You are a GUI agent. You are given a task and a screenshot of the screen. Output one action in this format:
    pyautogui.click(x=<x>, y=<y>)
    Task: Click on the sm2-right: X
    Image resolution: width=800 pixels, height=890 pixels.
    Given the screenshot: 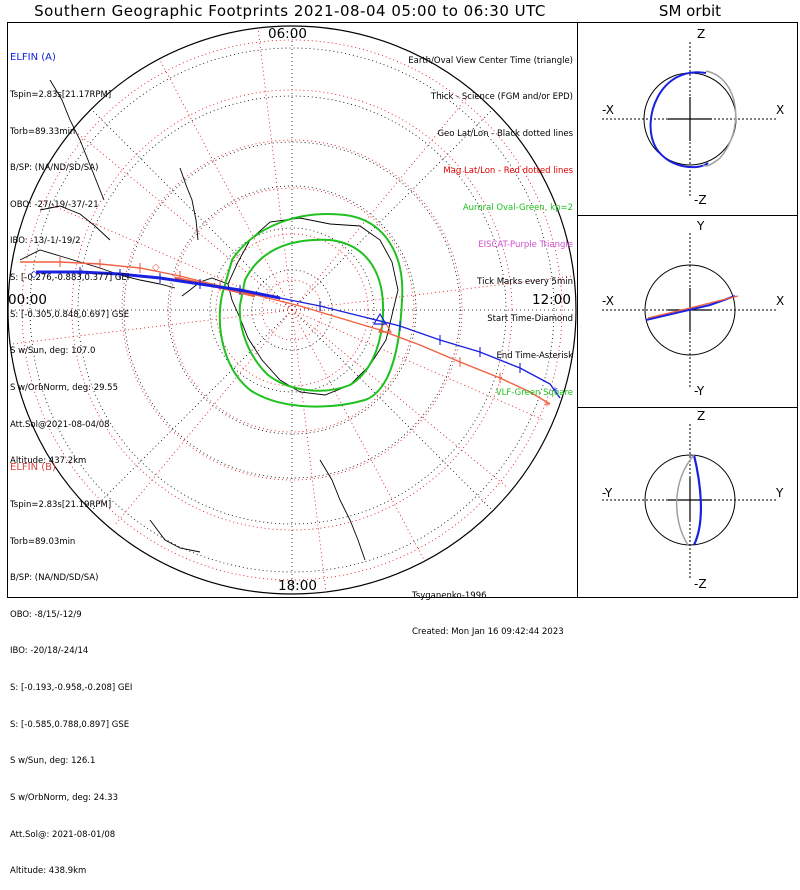 What is the action you would take?
    pyautogui.click(x=780, y=301)
    